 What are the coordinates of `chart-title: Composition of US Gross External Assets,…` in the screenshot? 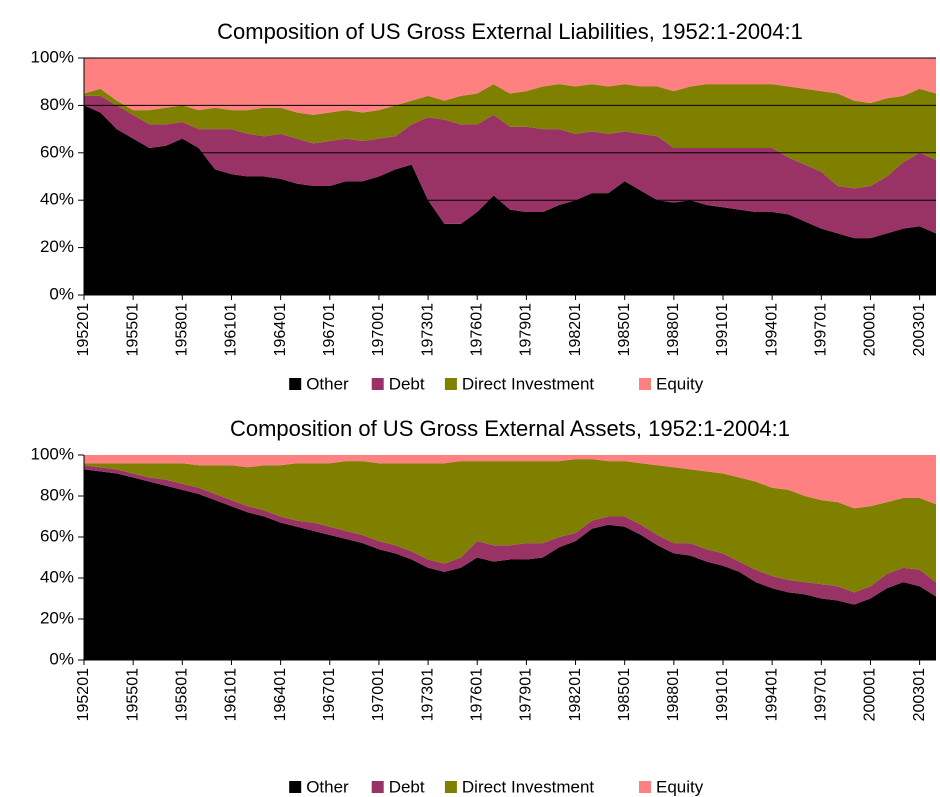 It's located at (510, 428).